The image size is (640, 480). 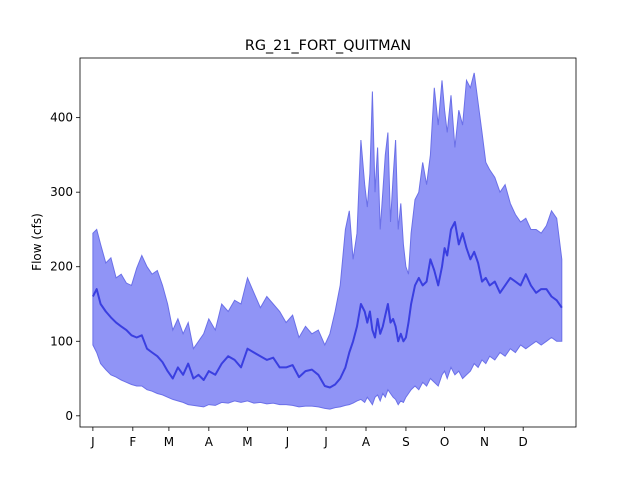 What do you see at coordinates (69, 416) in the screenshot?
I see `y-tick-label: 0` at bounding box center [69, 416].